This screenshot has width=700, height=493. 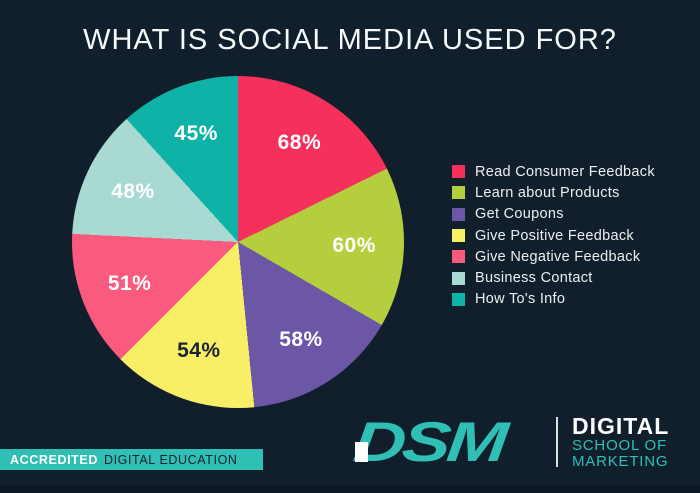 I want to click on legend-item: How To's Info, so click(x=553, y=299).